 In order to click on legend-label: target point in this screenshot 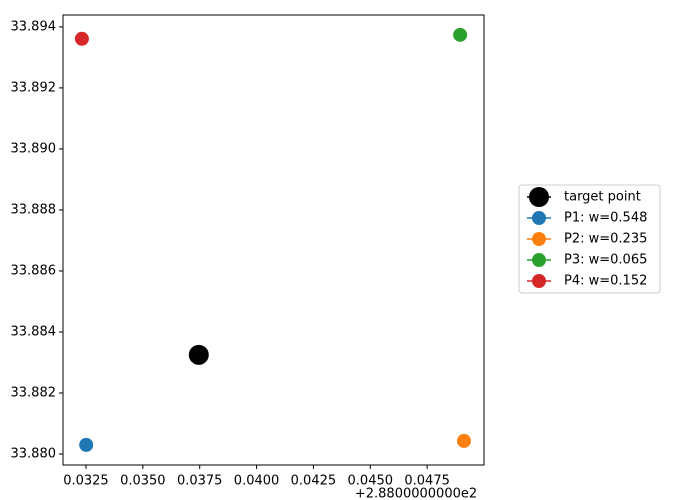, I will do `click(602, 197)`.